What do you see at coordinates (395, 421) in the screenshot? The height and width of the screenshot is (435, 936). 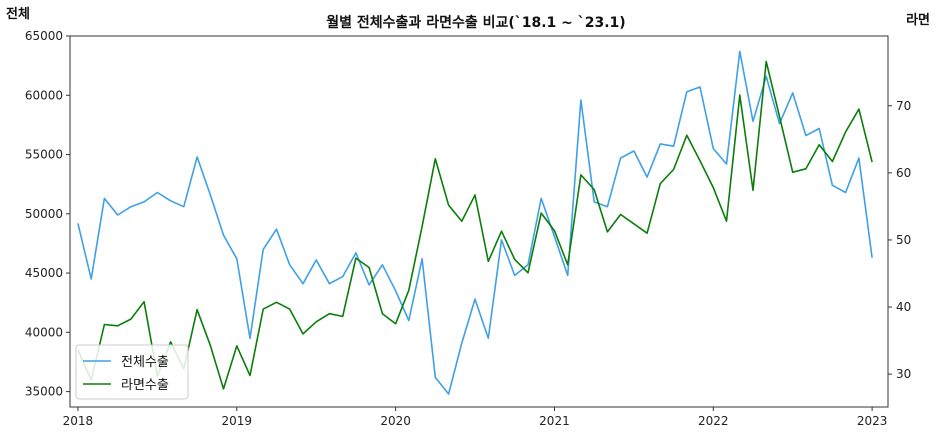 I see `x-tick-label: 2020` at bounding box center [395, 421].